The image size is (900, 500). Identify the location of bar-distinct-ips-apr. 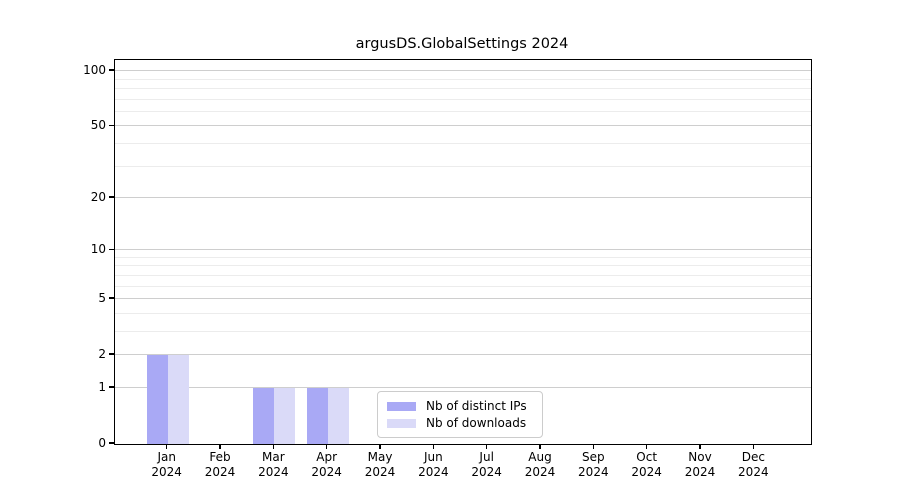
(317, 416).